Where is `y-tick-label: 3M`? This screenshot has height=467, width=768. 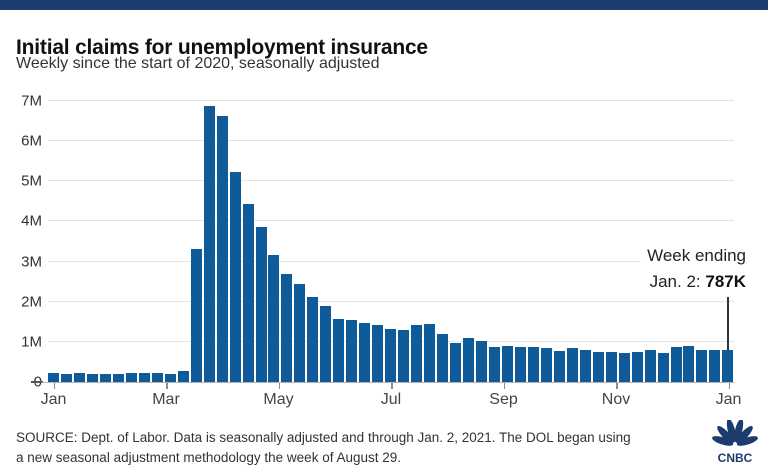
y-tick-label: 3M is located at coordinates (31, 262).